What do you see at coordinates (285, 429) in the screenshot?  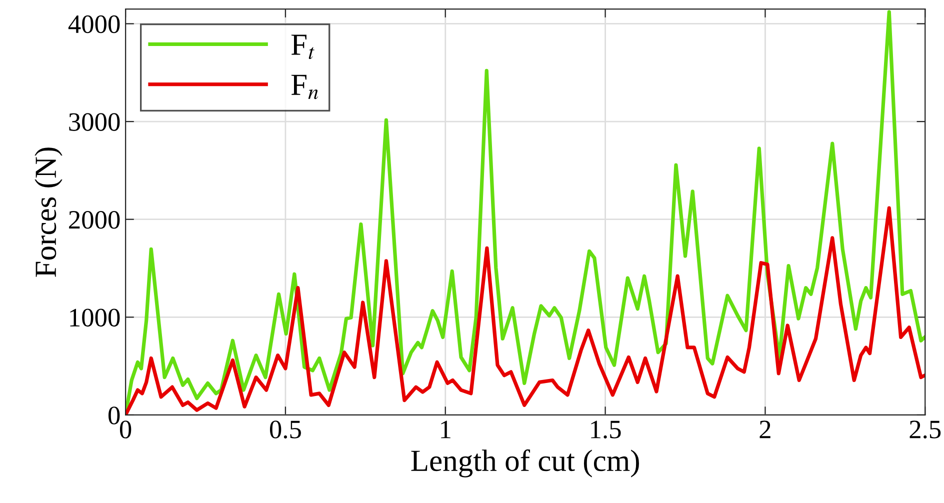 I see `x-tick-label: 0.5` at bounding box center [285, 429].